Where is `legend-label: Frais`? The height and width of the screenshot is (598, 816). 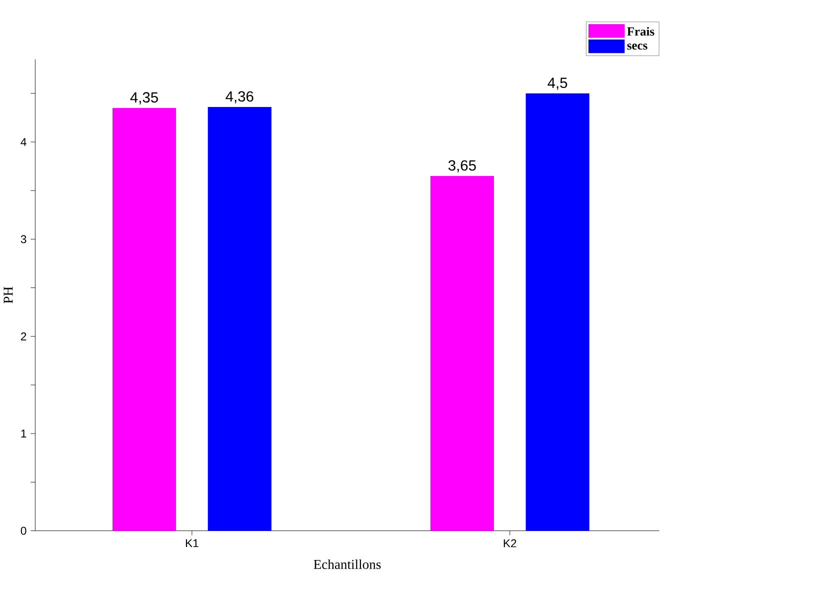
legend-label: Frais is located at coordinates (640, 31).